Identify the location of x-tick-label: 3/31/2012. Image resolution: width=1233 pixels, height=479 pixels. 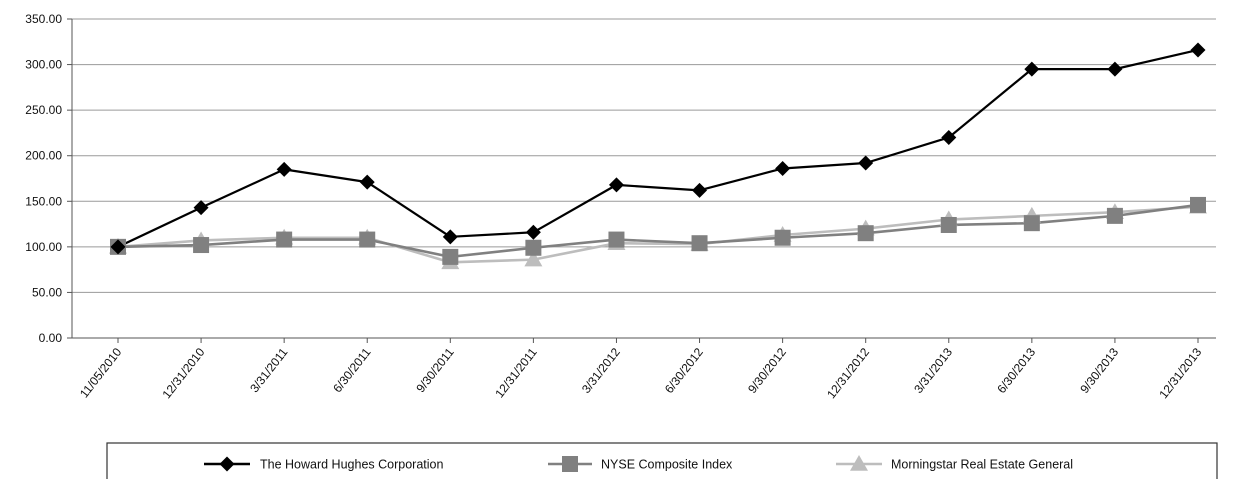
(601, 370).